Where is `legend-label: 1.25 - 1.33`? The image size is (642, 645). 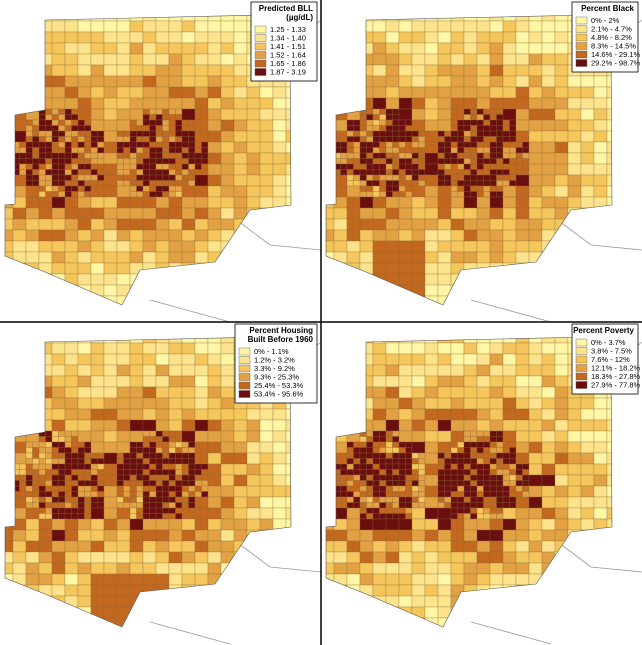 legend-label: 1.25 - 1.33 is located at coordinates (288, 29).